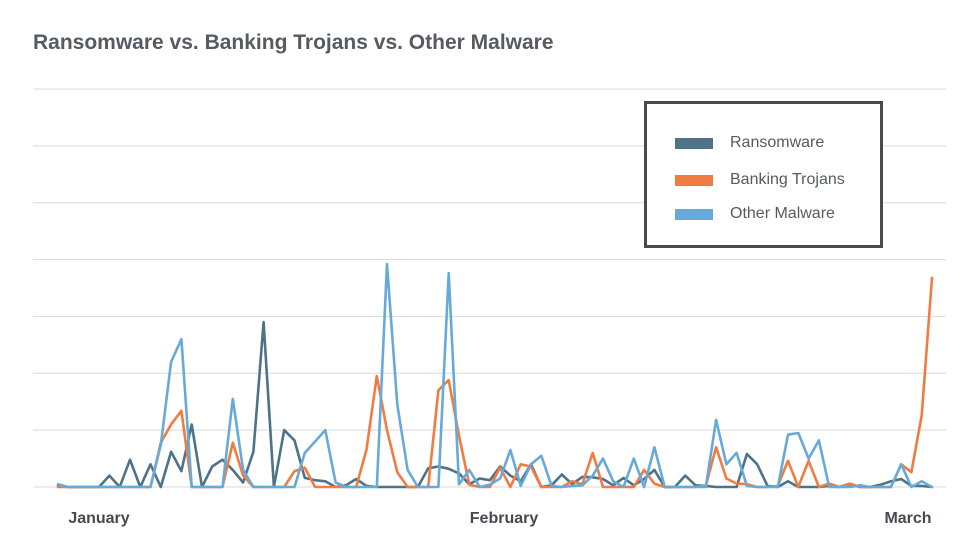 The image size is (975, 556). I want to click on x-tick-label: January, so click(98, 518).